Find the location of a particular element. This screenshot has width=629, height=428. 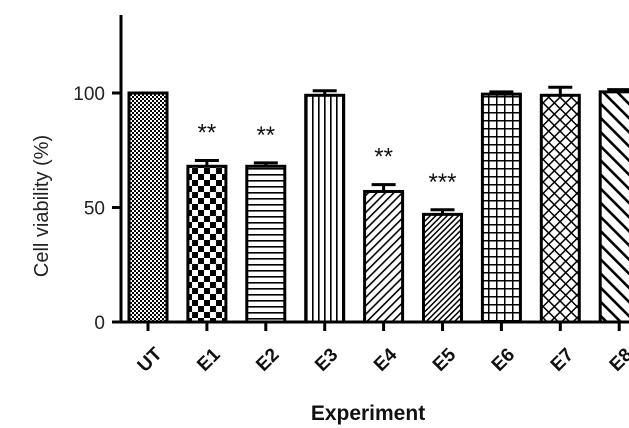

x-axis-title: Experiment is located at coordinates (368, 413).